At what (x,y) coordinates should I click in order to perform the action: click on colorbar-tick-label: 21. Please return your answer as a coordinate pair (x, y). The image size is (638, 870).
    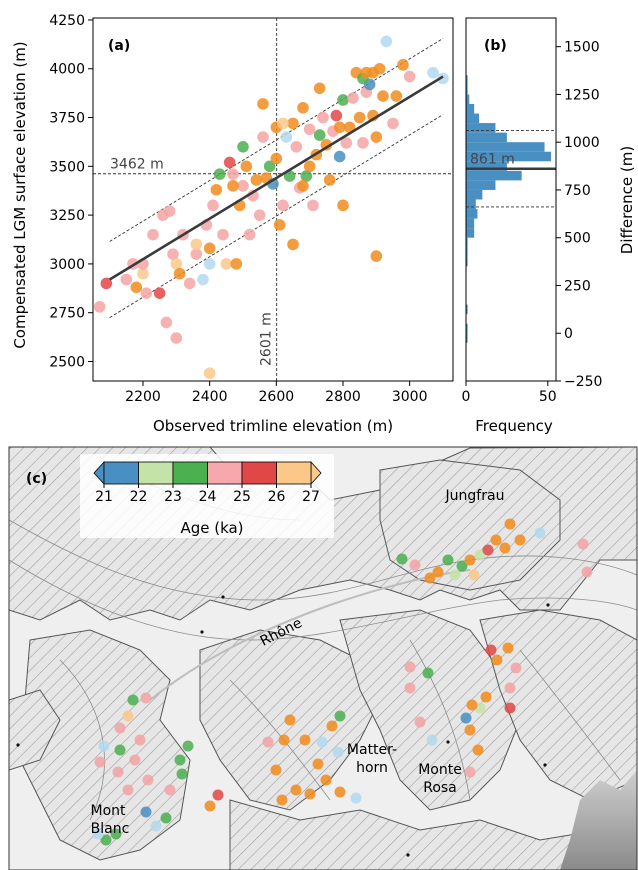
    Looking at the image, I should click on (104, 497).